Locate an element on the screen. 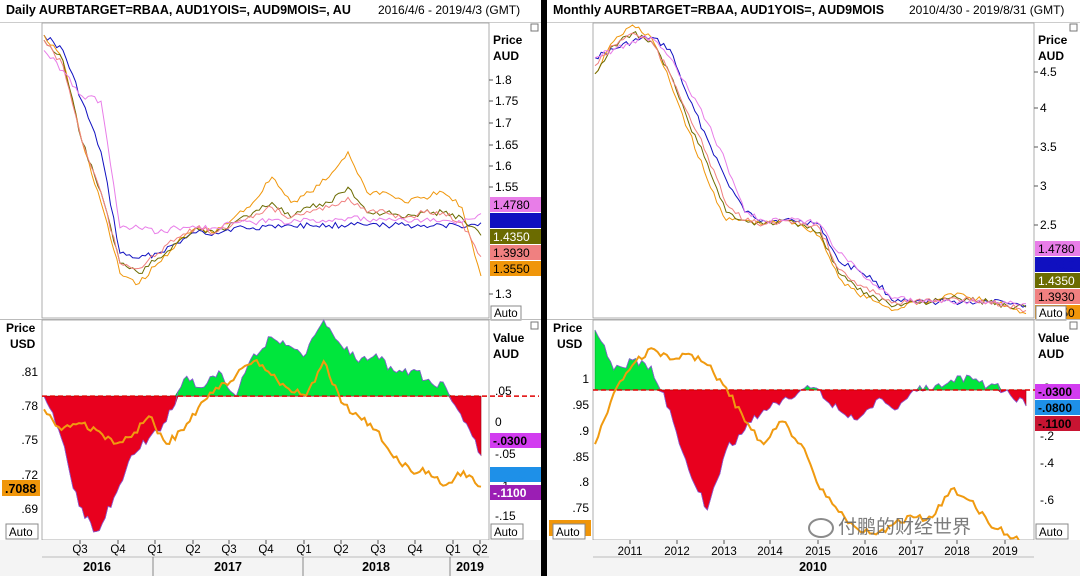 The height and width of the screenshot is (576, 1080). right-bottom-right-auto-button is located at coordinates (1052, 531).